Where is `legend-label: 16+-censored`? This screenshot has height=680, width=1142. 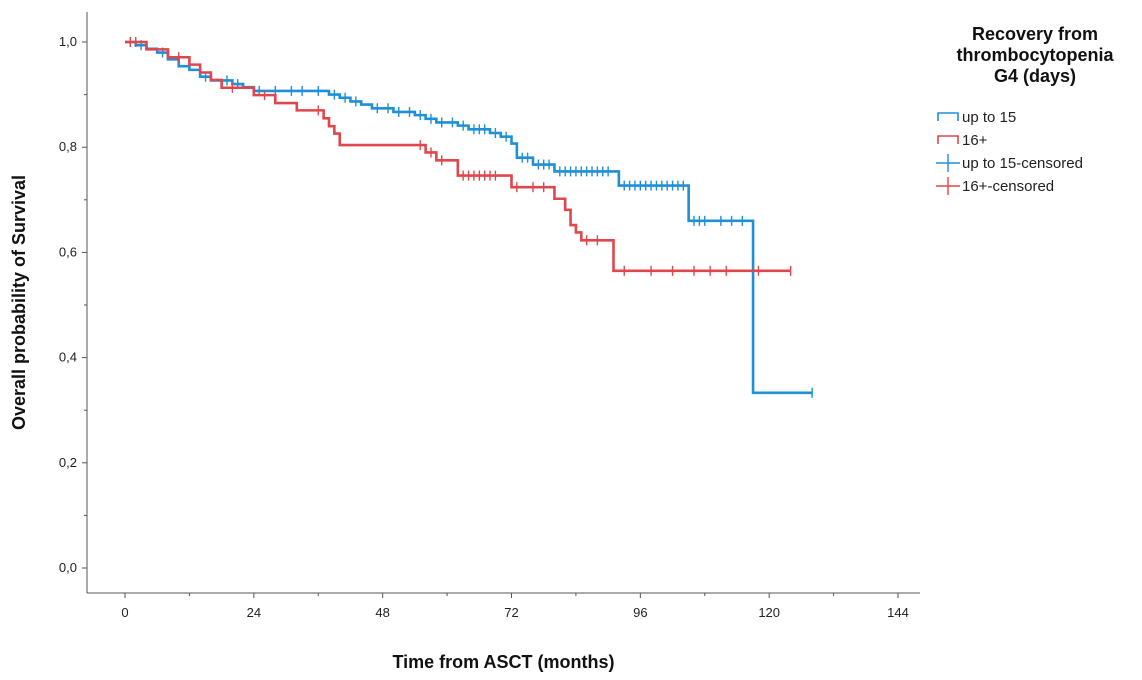
legend-label: 16+-censored is located at coordinates (1008, 186).